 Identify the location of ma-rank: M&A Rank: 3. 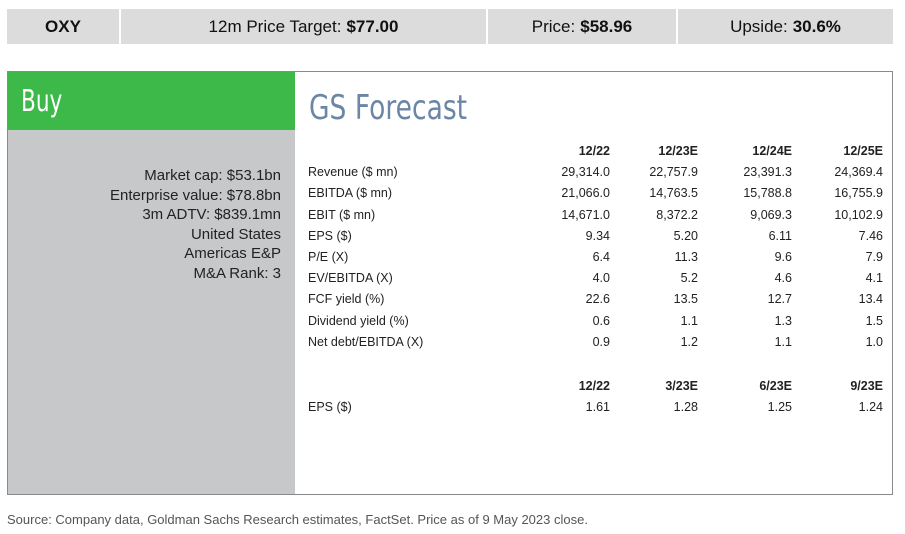
(237, 273).